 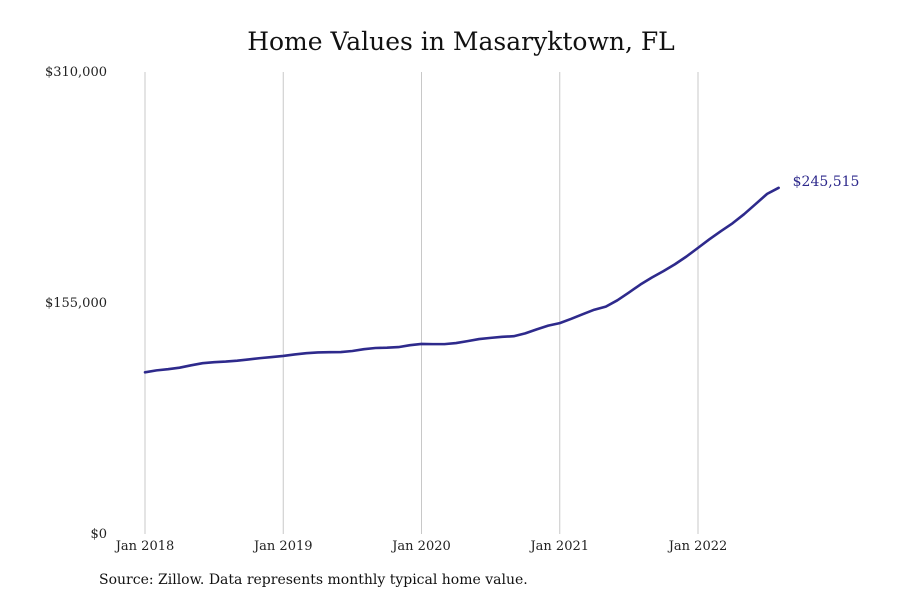 I want to click on x-tick-label: Jan 2020, so click(x=420, y=546).